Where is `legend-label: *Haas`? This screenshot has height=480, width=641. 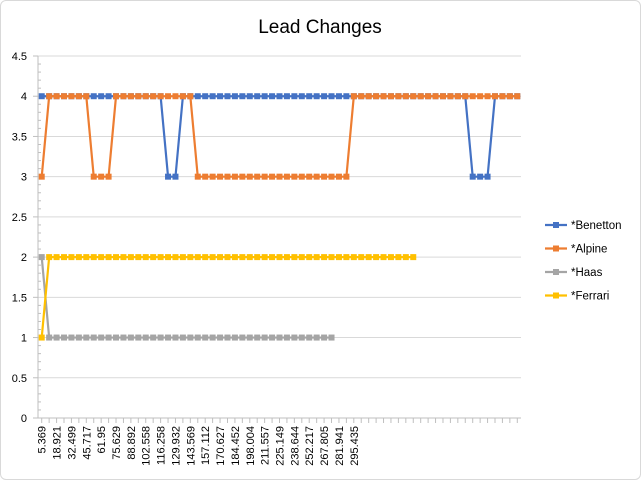 legend-label: *Haas is located at coordinates (587, 273).